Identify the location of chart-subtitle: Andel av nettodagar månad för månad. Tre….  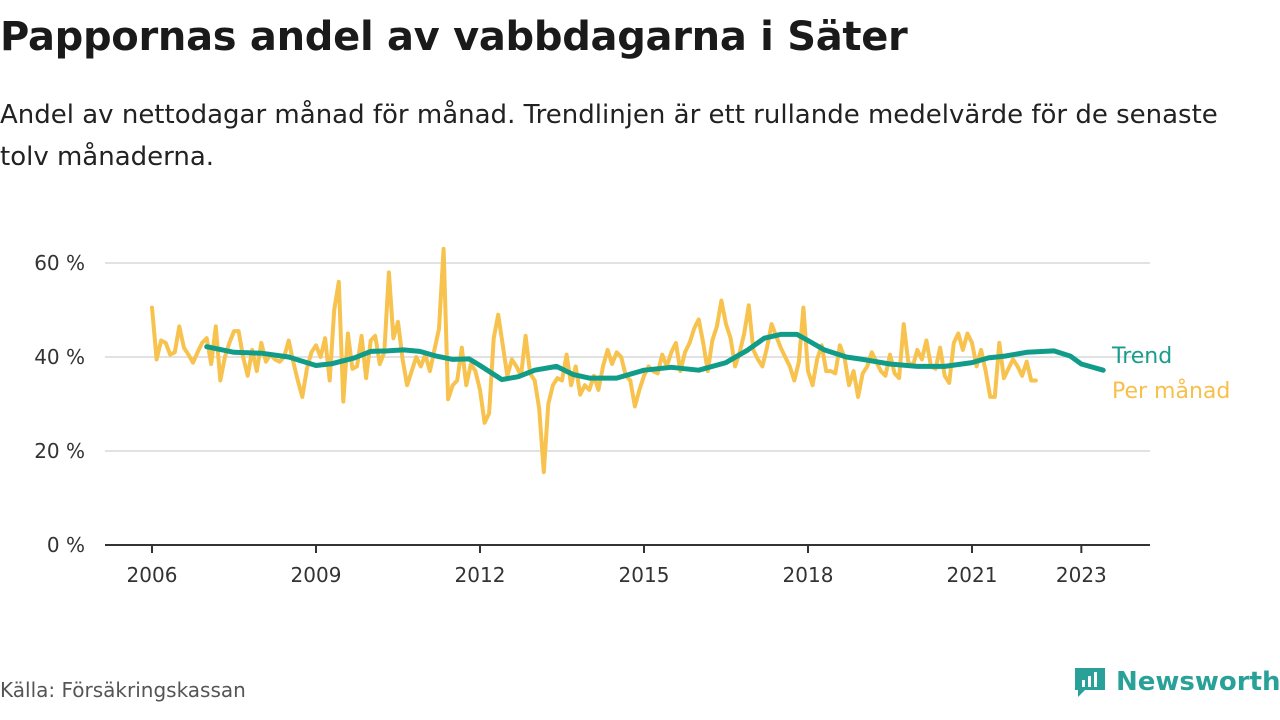
(609, 136).